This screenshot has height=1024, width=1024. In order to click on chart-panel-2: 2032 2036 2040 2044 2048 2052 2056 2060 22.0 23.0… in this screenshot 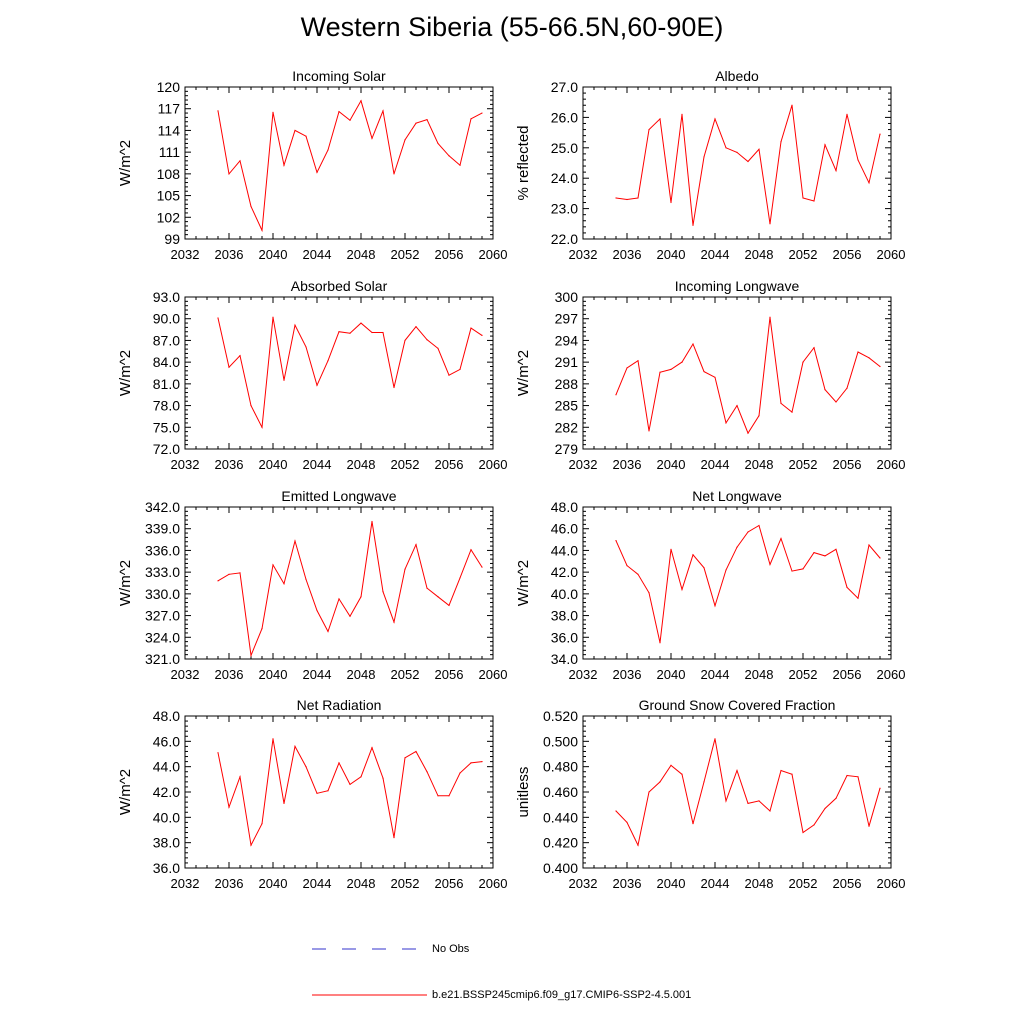, I will do `click(710, 165)`.